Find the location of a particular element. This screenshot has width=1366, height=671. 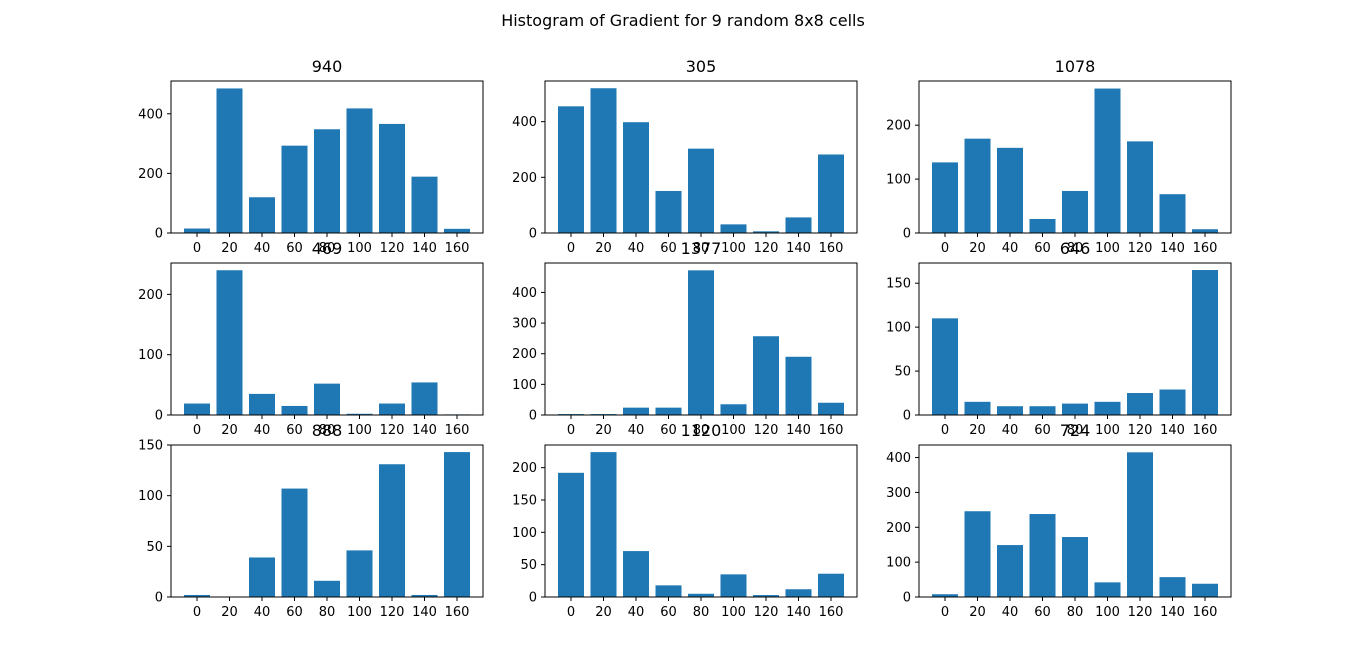

subplot-title: 1120 is located at coordinates (701, 430).